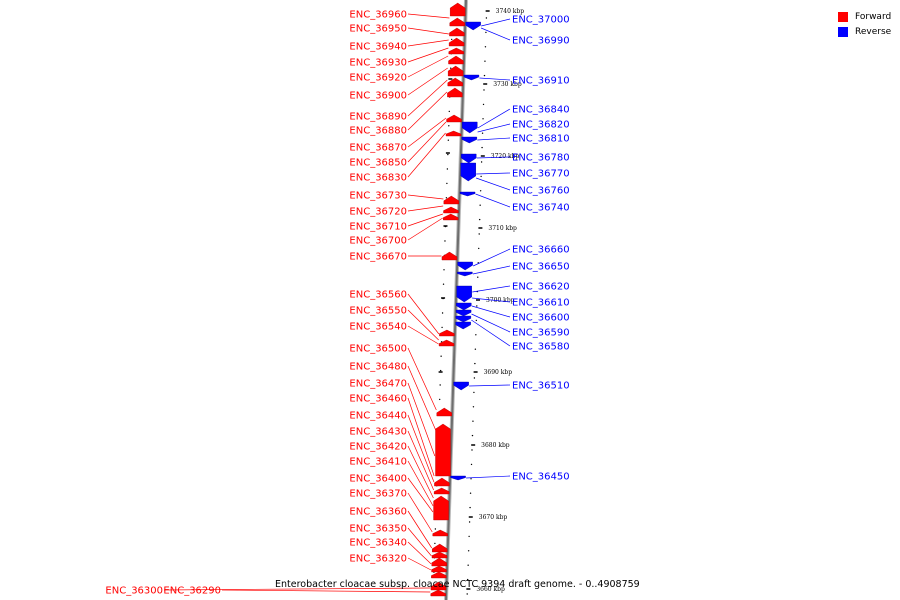 This screenshot has width=900, height=600. Describe the element at coordinates (378, 432) in the screenshot. I see `forward-gene-label: ENC_36430` at that location.